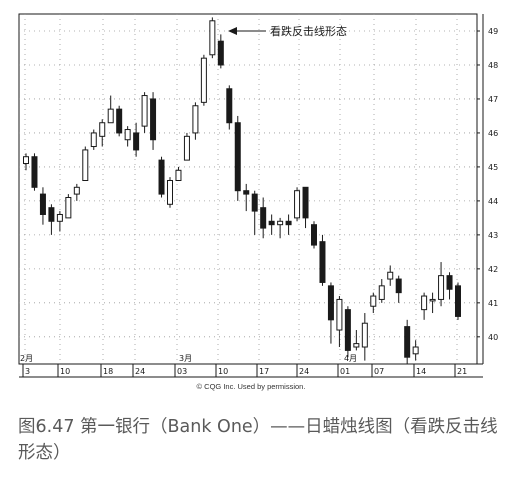  Describe the element at coordinates (493, 99) in the screenshot. I see `price-tick-label: 47` at that location.